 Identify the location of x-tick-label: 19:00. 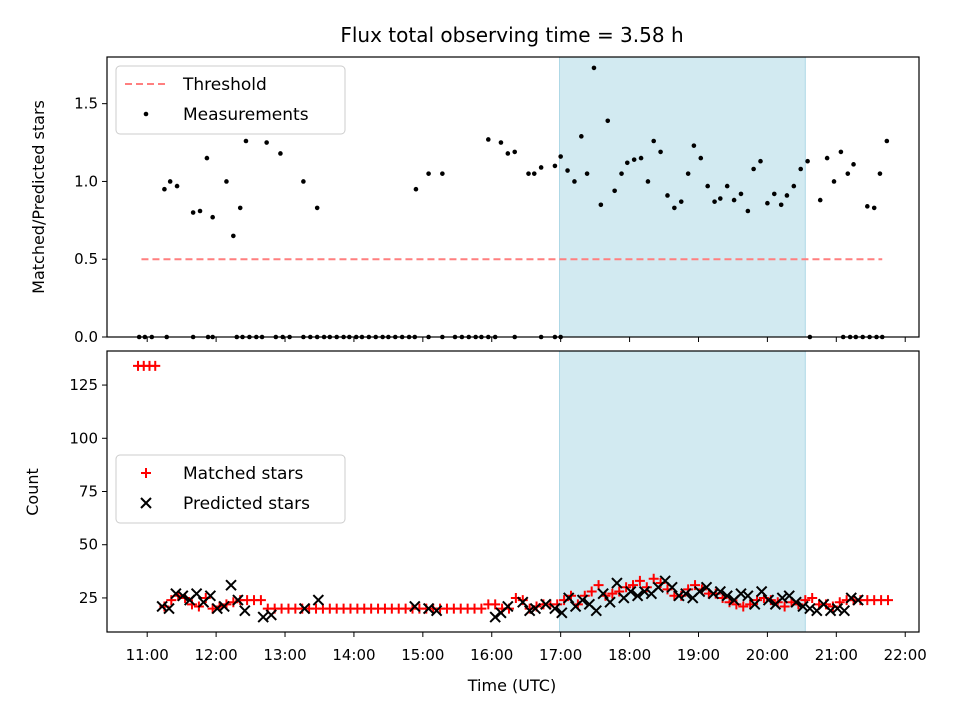
(698, 655).